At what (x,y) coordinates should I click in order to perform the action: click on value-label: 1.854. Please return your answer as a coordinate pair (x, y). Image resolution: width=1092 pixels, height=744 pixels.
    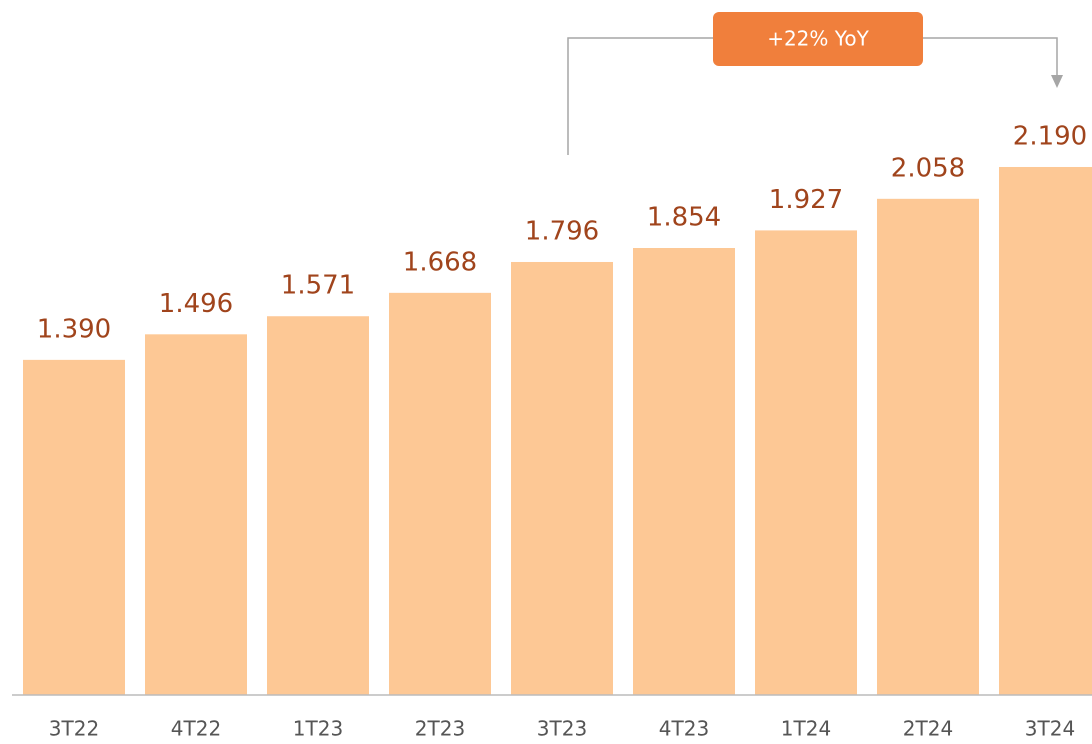
    Looking at the image, I should click on (684, 218).